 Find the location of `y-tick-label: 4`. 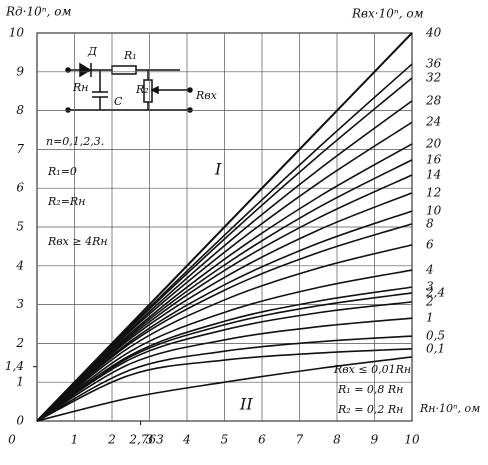

y-tick-label: 4 is located at coordinates (19, 265).